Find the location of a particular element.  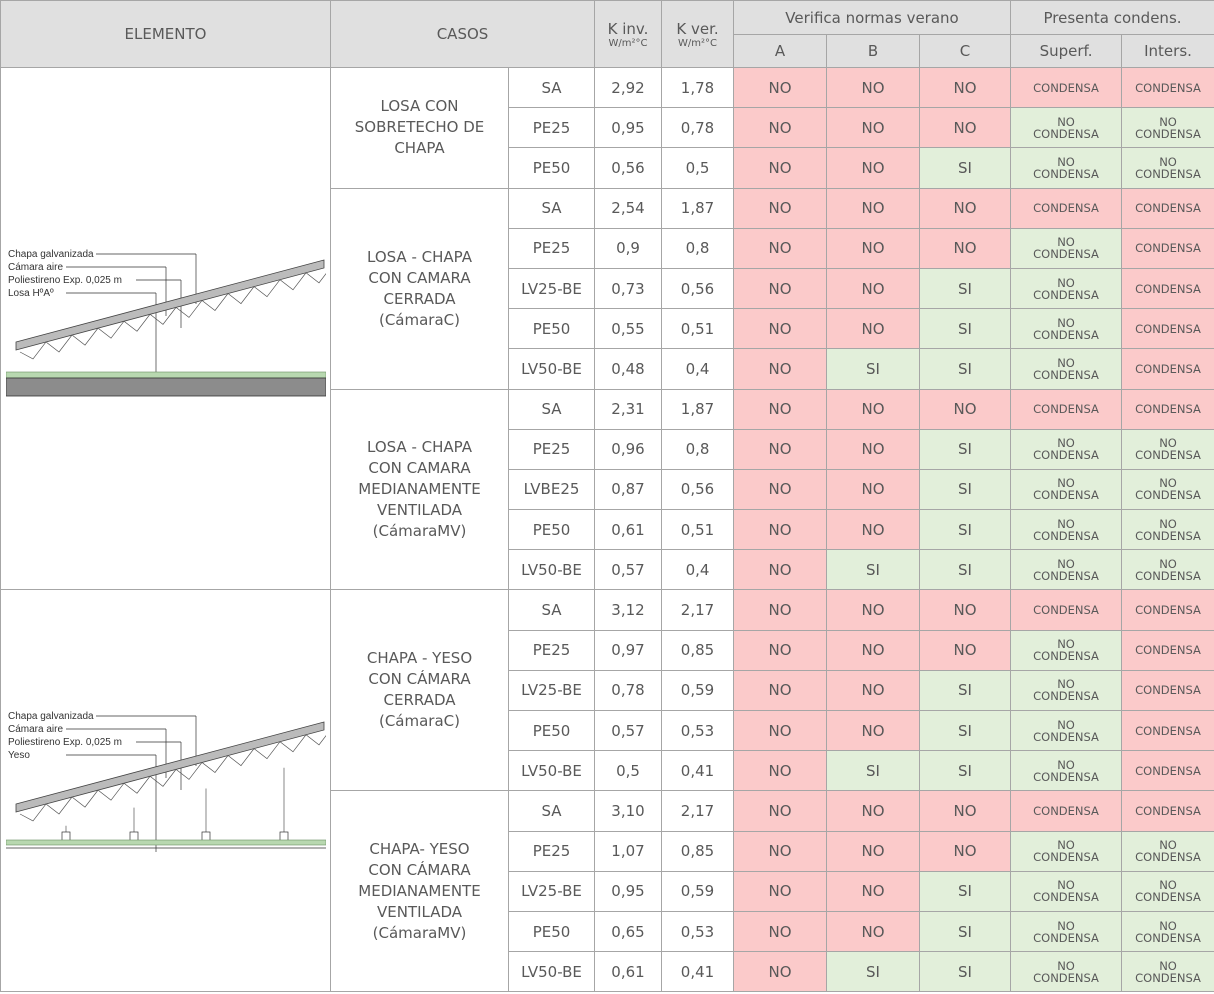

value-cell: PE25 is located at coordinates (551, 650).